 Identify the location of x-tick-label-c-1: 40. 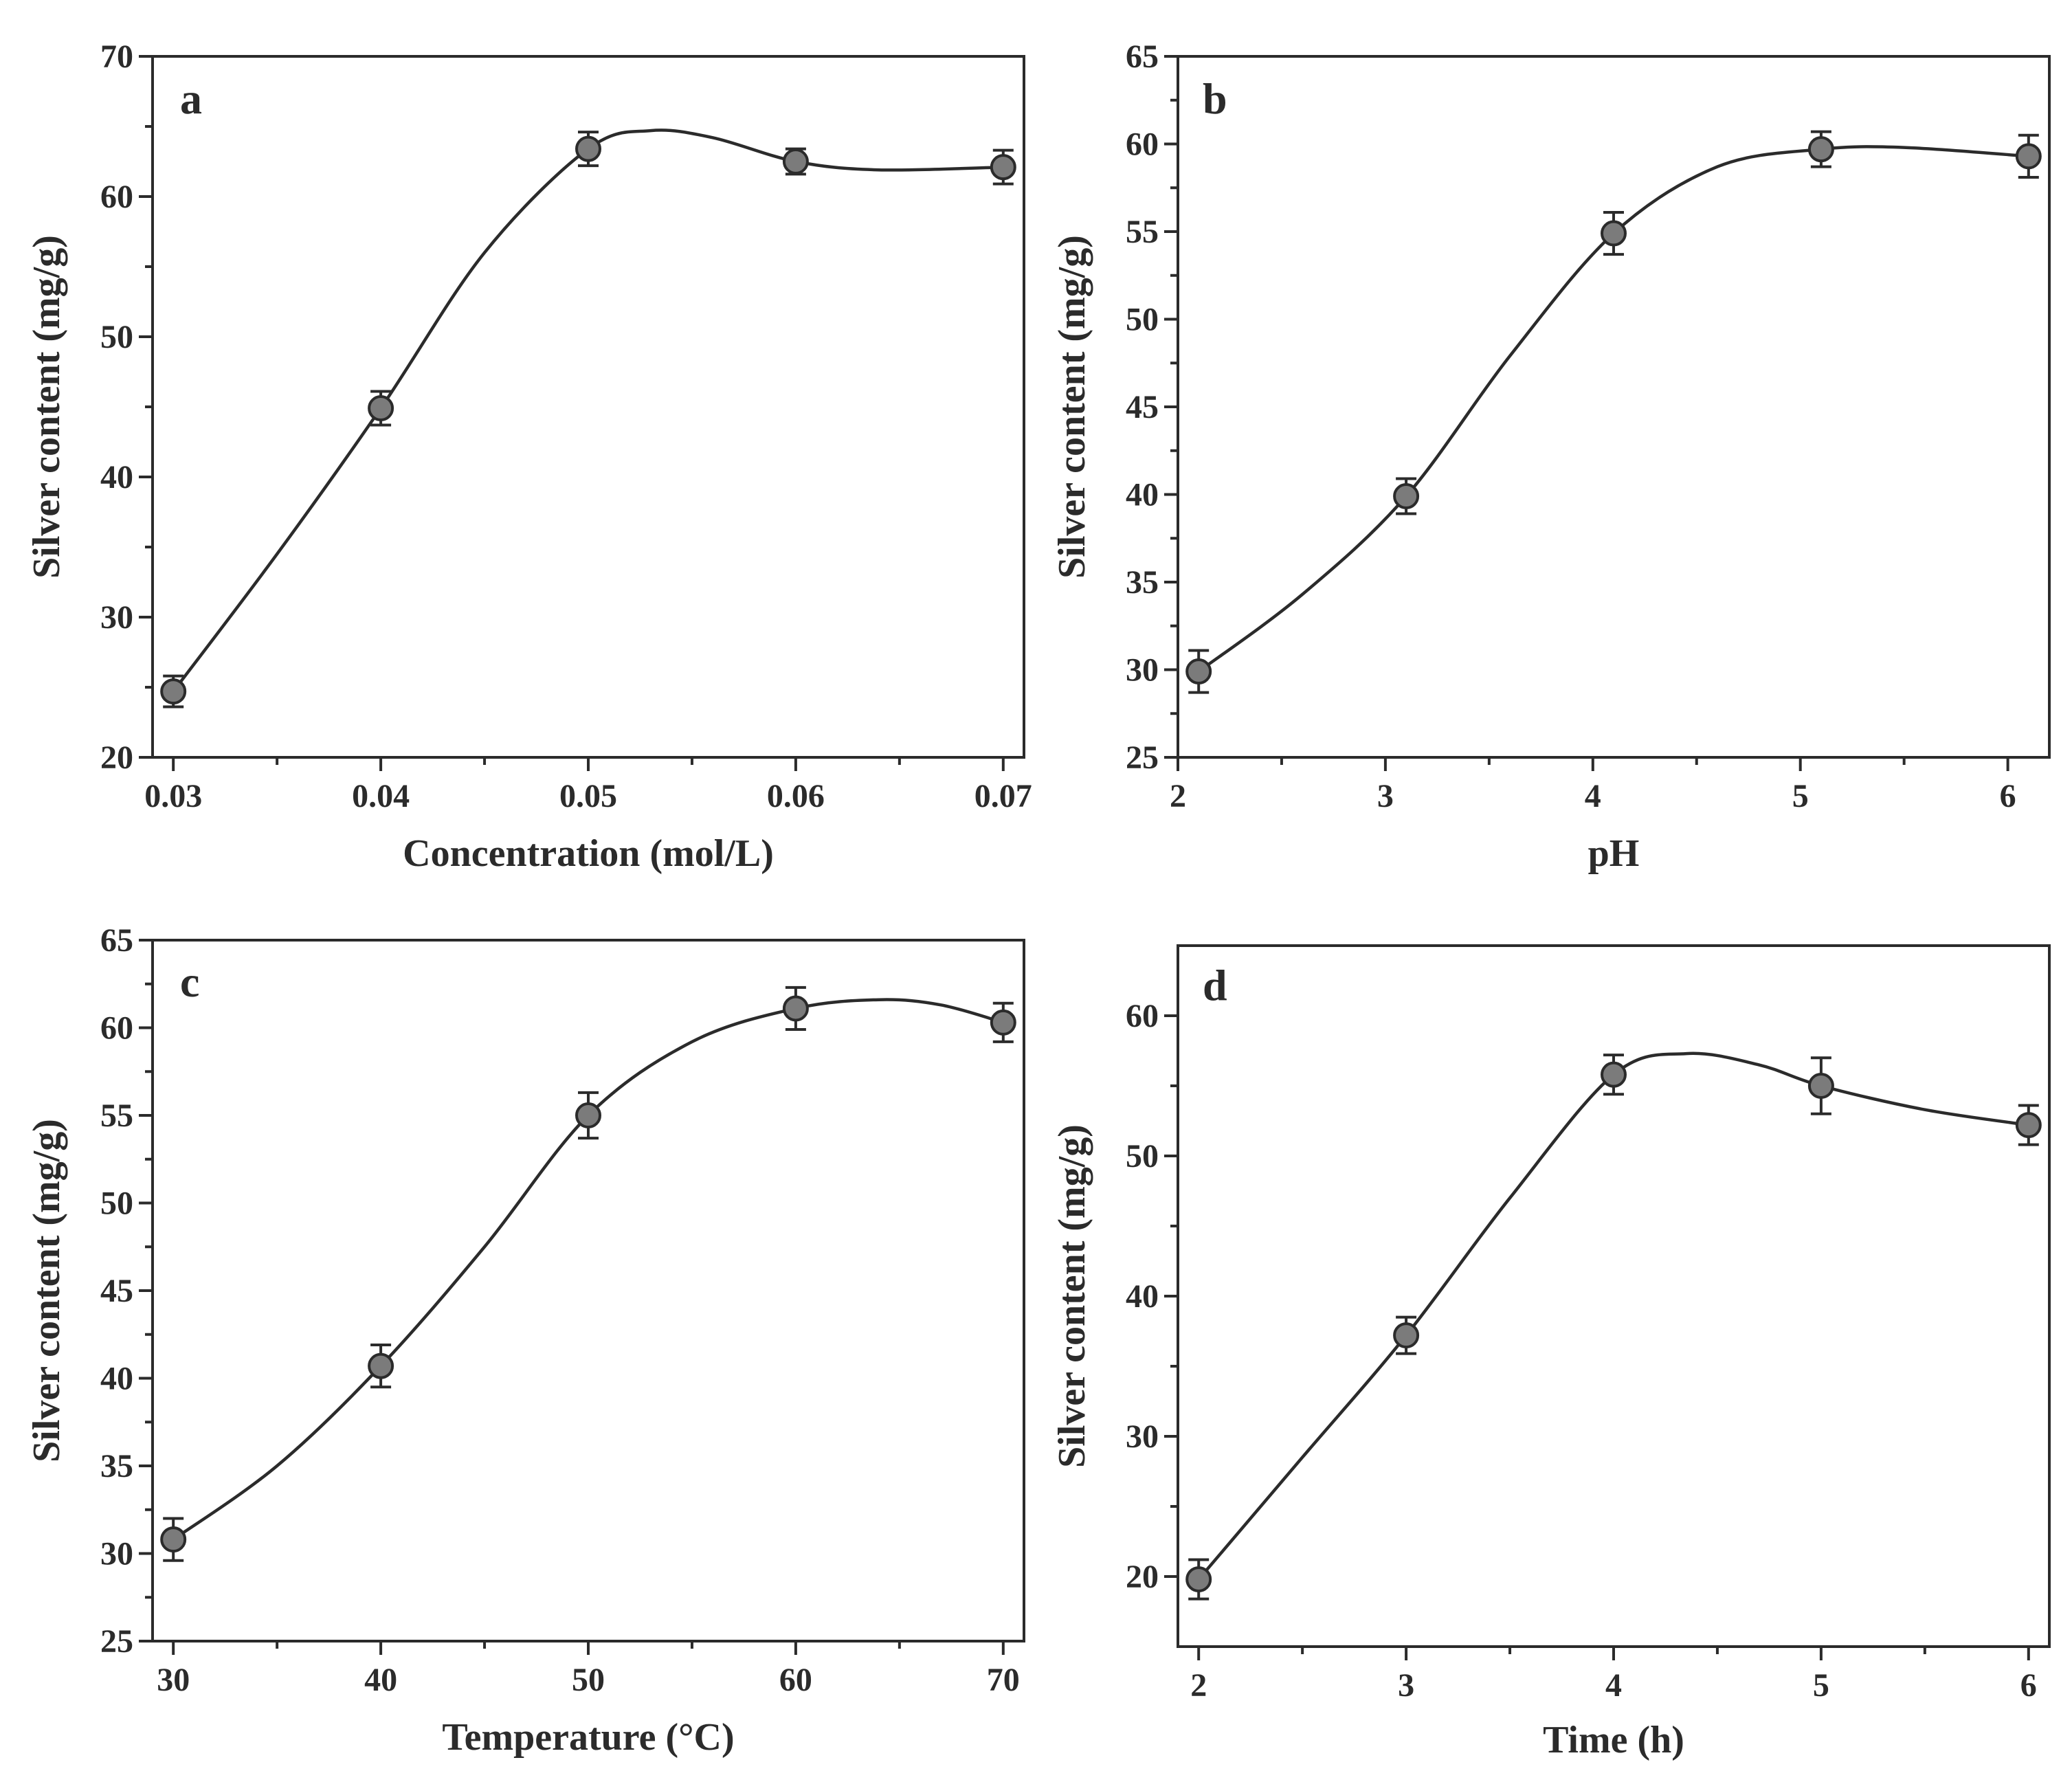
(380, 1680).